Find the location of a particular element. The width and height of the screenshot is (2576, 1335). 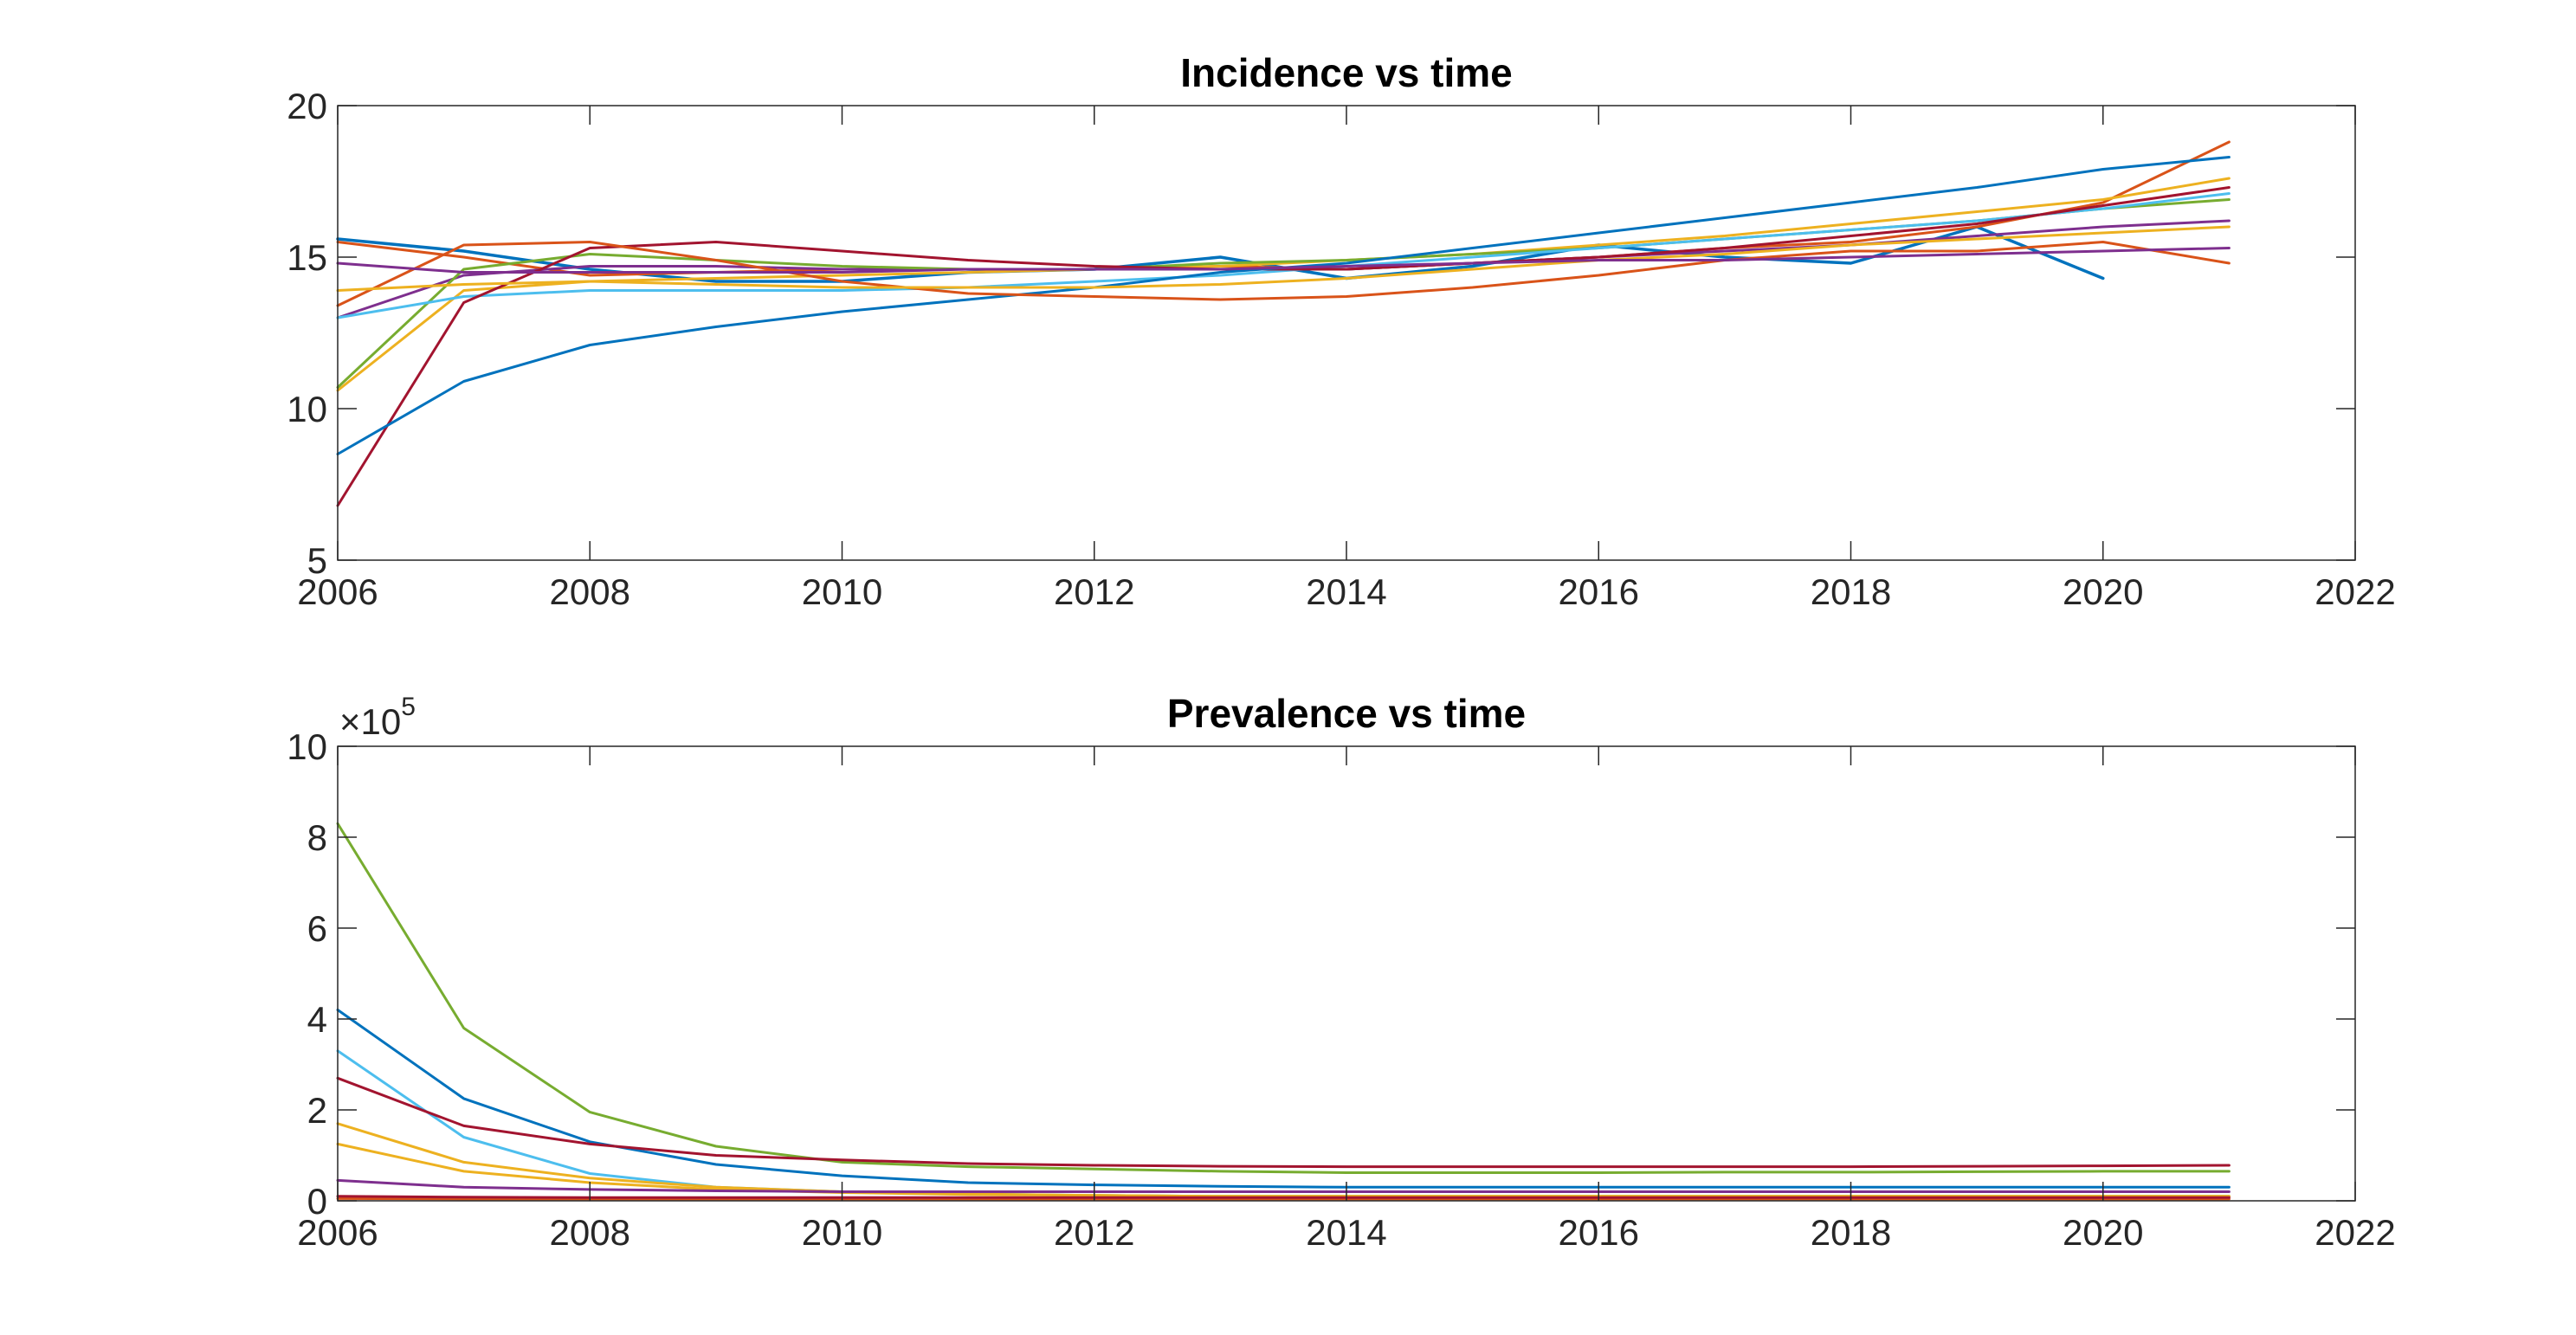

prevalence-y-tick-label: 10 is located at coordinates (307, 747).